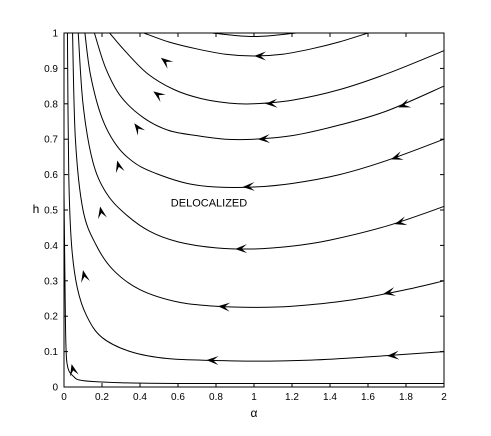 This screenshot has width=491, height=436. What do you see at coordinates (254, 413) in the screenshot?
I see `x-axis-label: α` at bounding box center [254, 413].